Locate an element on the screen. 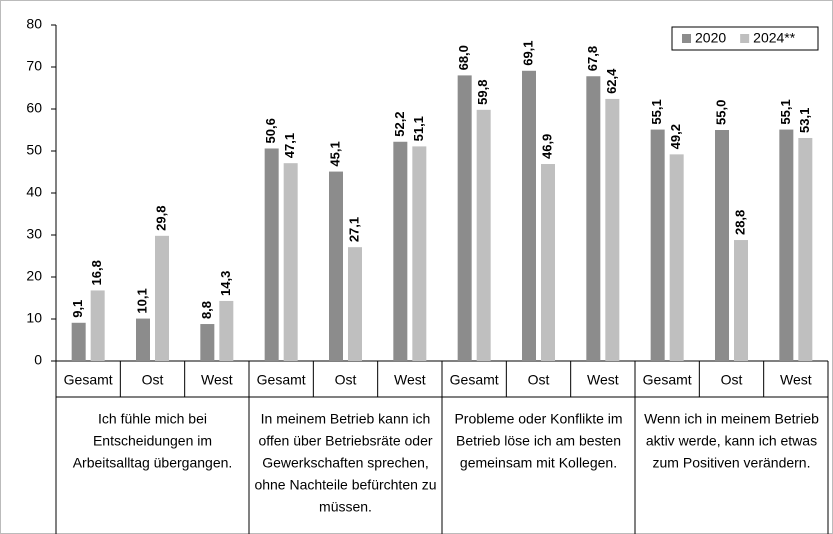 This screenshot has width=833, height=534. value-label: 28,8 is located at coordinates (739, 222).